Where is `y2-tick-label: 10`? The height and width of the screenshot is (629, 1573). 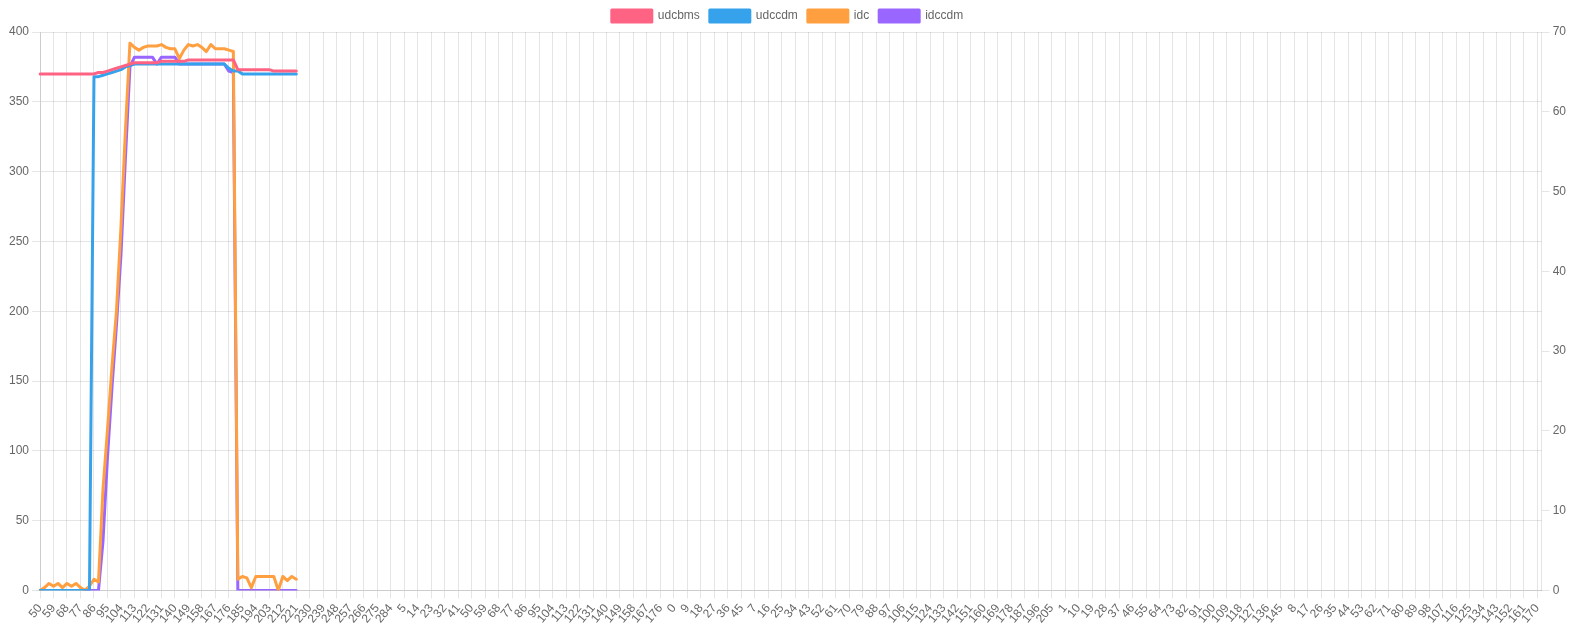
y2-tick-label: 10 is located at coordinates (1559, 509).